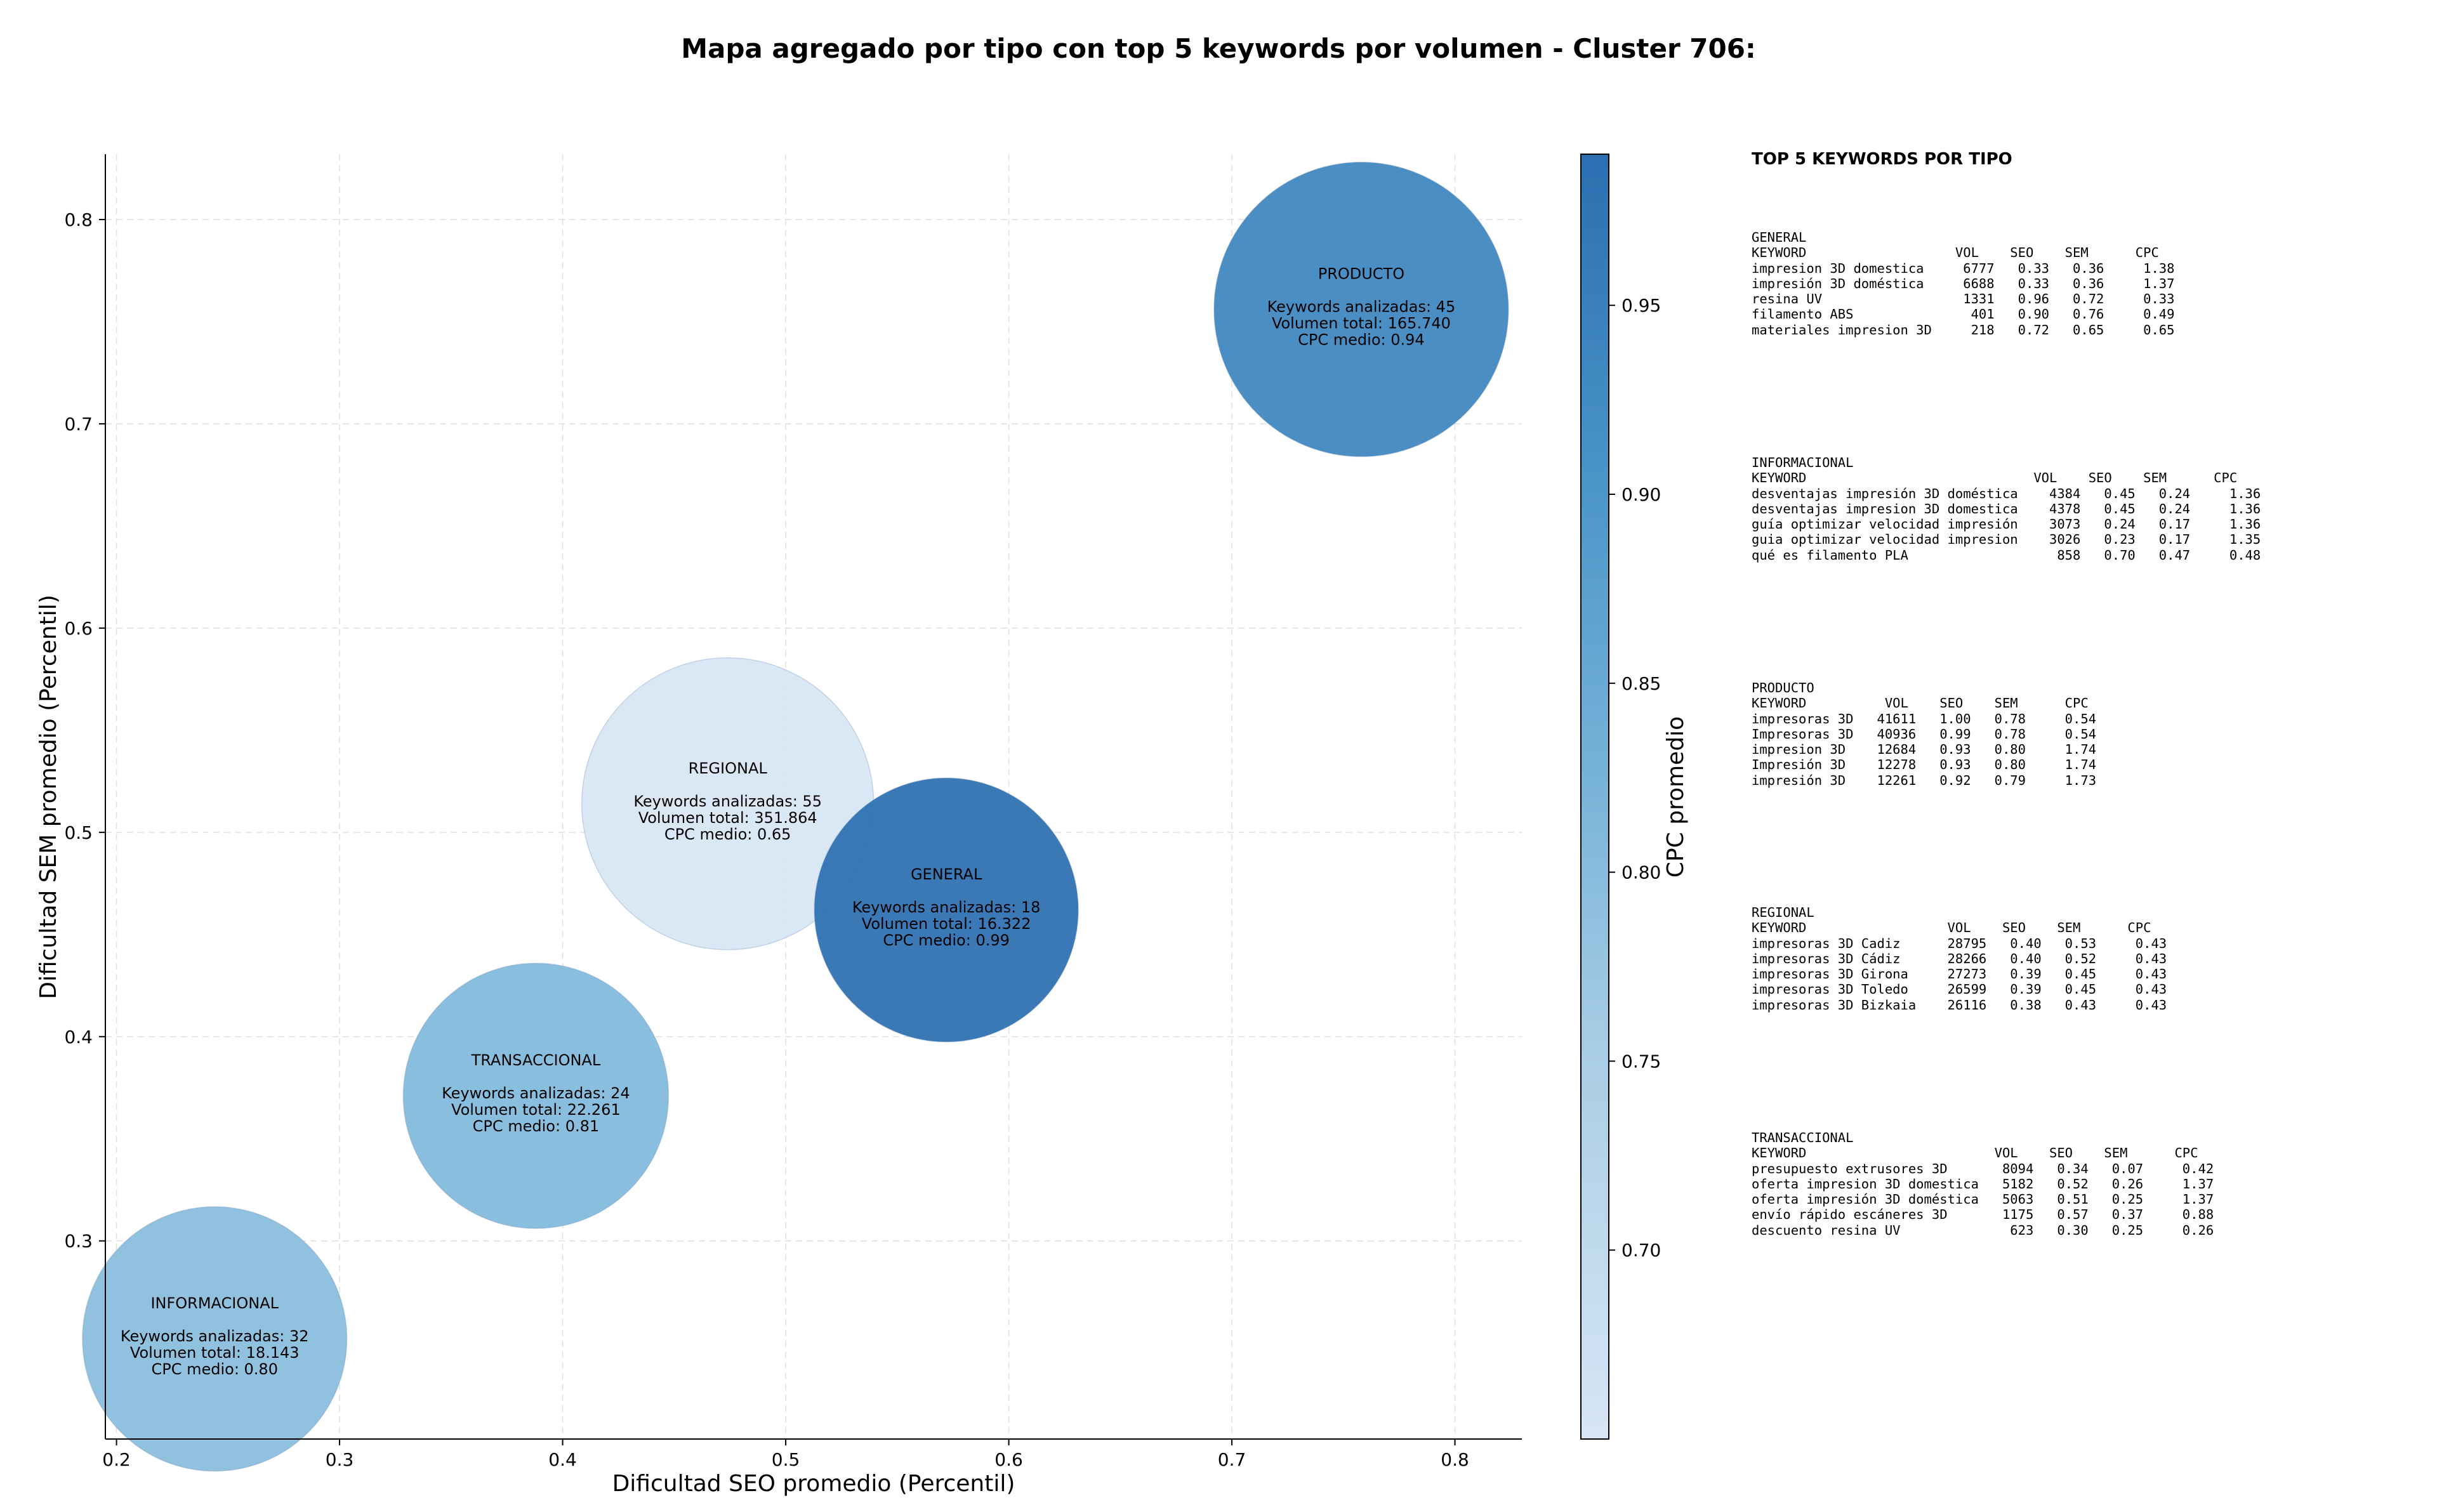 The width and height of the screenshot is (2437, 1512). Describe the element at coordinates (340, 1460) in the screenshot. I see `x-tick-label: 0.3` at that location.